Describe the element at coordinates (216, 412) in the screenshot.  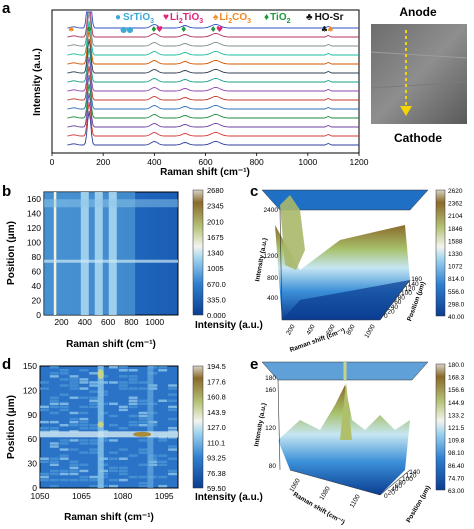
I see `chart-d-colorbar-tick: 143.9` at that location.